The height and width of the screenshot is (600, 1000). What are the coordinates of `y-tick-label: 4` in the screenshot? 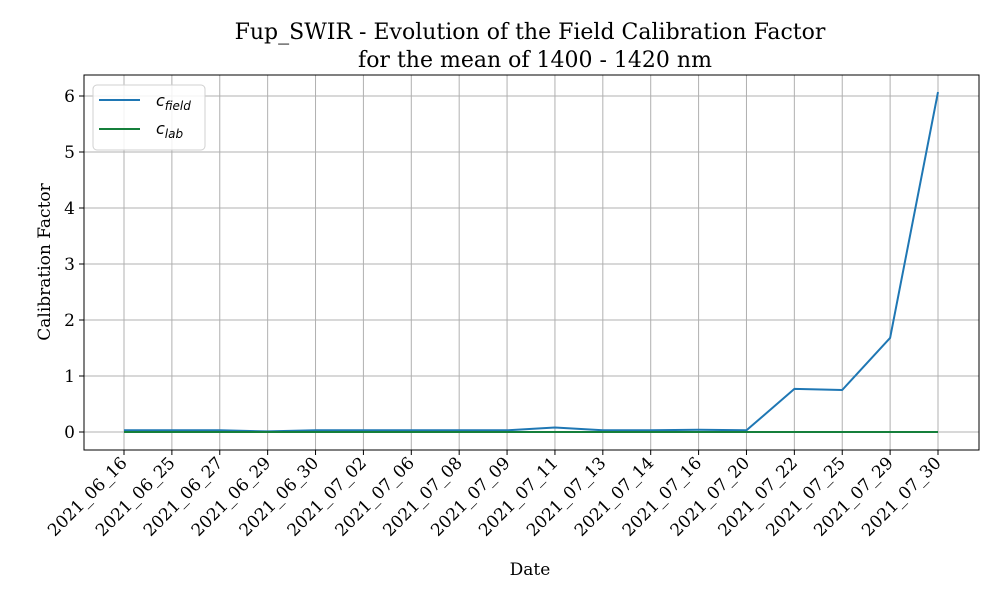 It's located at (69, 209).